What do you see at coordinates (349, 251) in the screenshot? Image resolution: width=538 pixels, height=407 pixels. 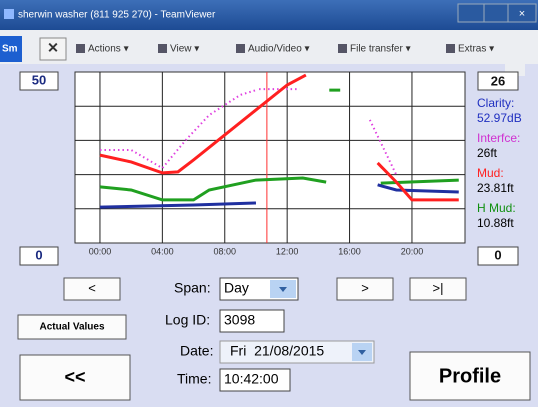 I see `x-tick-label: 16:00` at bounding box center [349, 251].